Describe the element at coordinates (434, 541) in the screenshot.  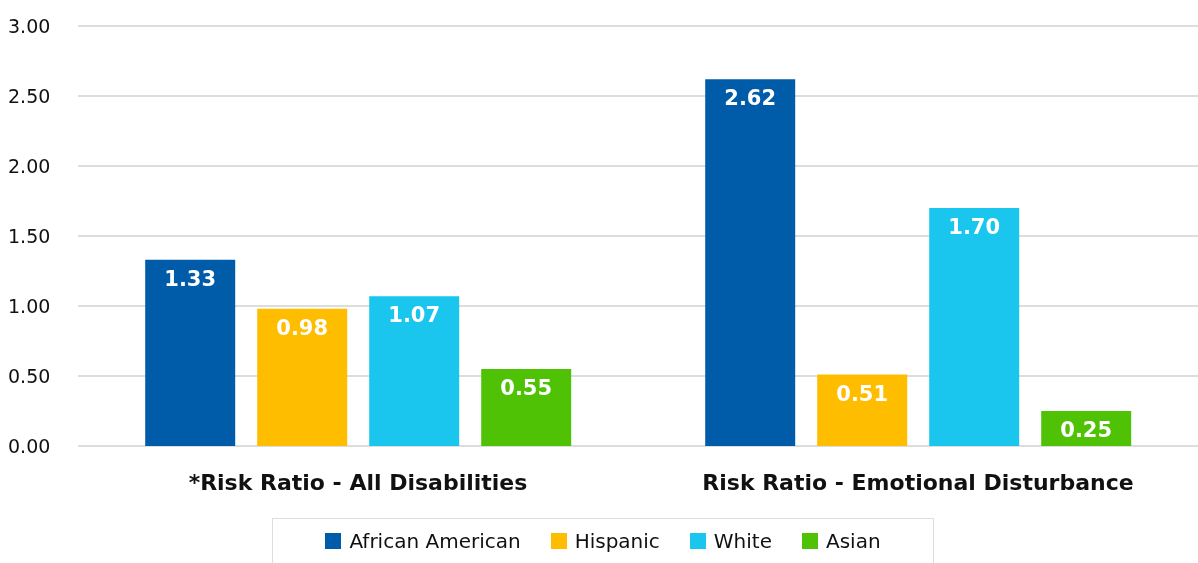
I see `legend-label: African American` at that location.